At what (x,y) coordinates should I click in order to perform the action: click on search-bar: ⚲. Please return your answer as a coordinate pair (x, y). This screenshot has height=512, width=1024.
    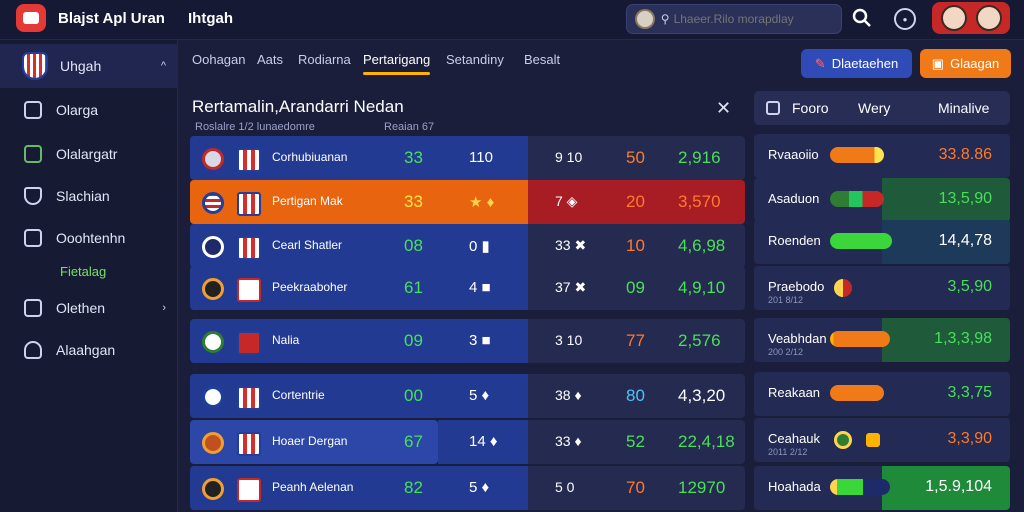
    Looking at the image, I should click on (734, 19).